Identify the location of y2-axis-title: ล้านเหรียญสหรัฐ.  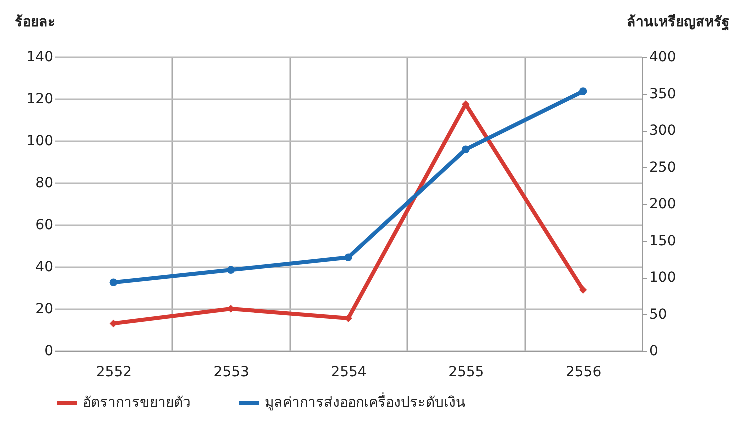
(678, 23).